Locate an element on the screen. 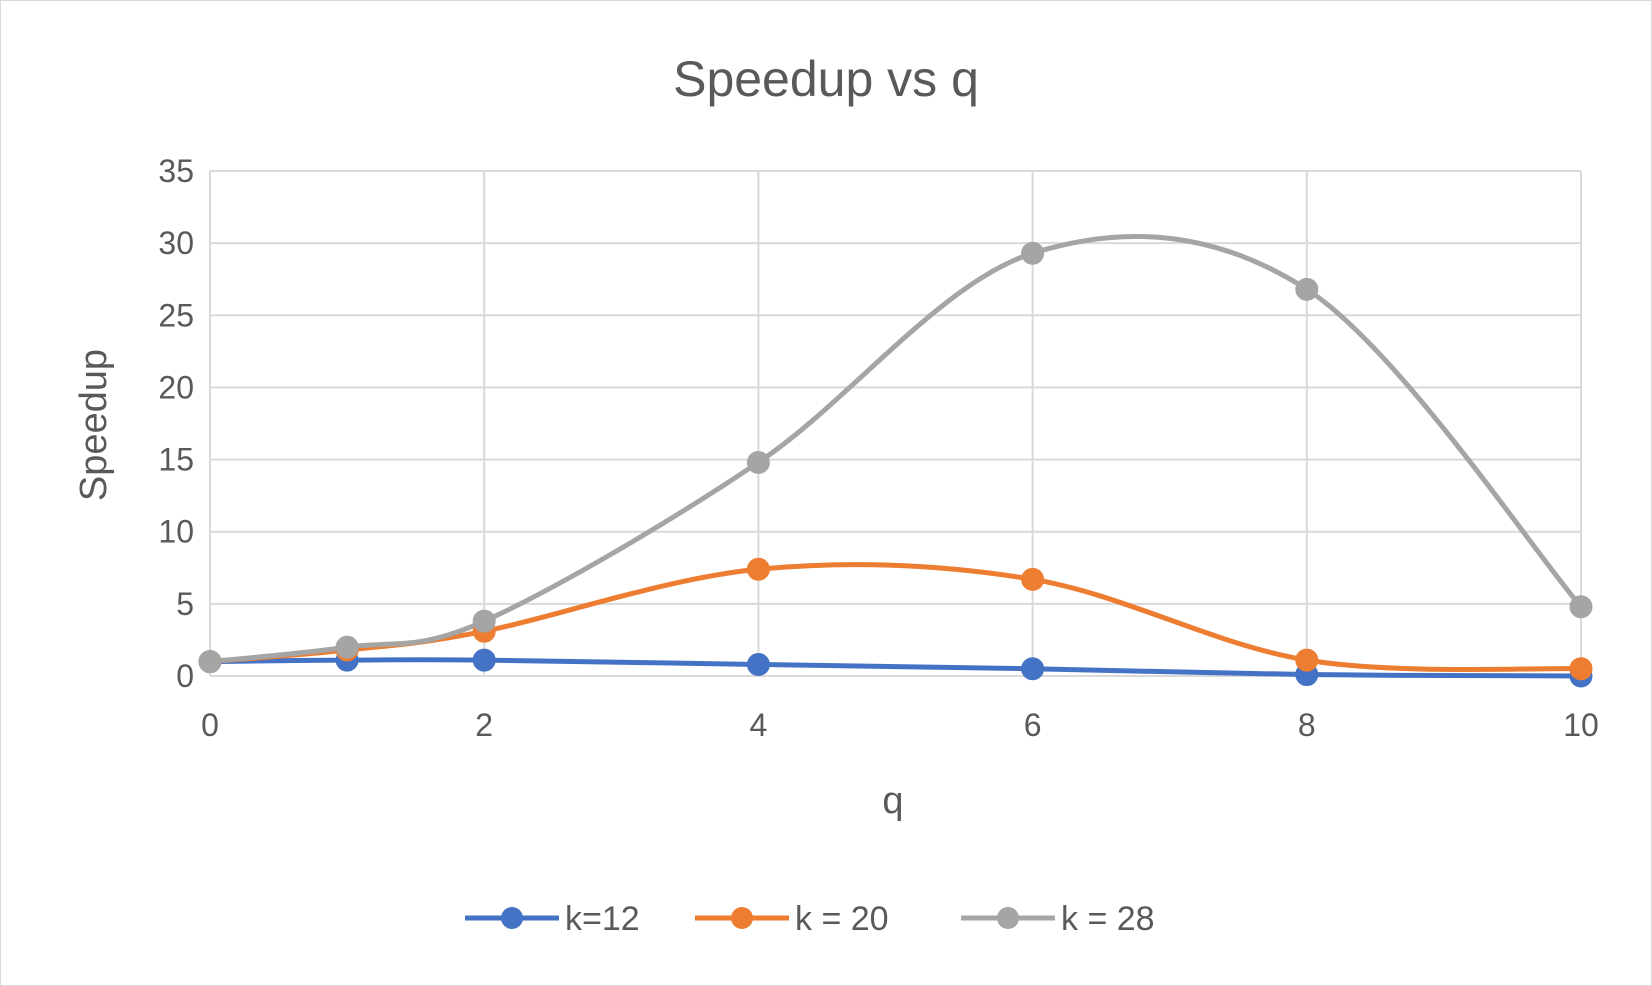 The width and height of the screenshot is (1652, 986). x-tick-label: 4 is located at coordinates (759, 725).